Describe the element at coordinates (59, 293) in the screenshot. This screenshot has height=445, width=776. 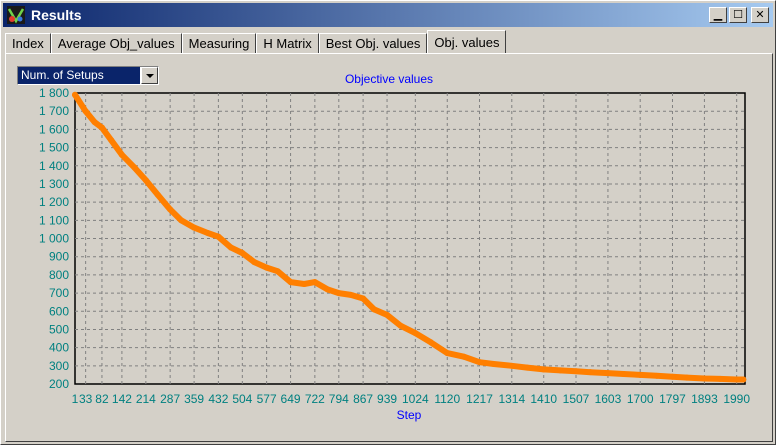
I see `y-tick-label: 700` at that location.